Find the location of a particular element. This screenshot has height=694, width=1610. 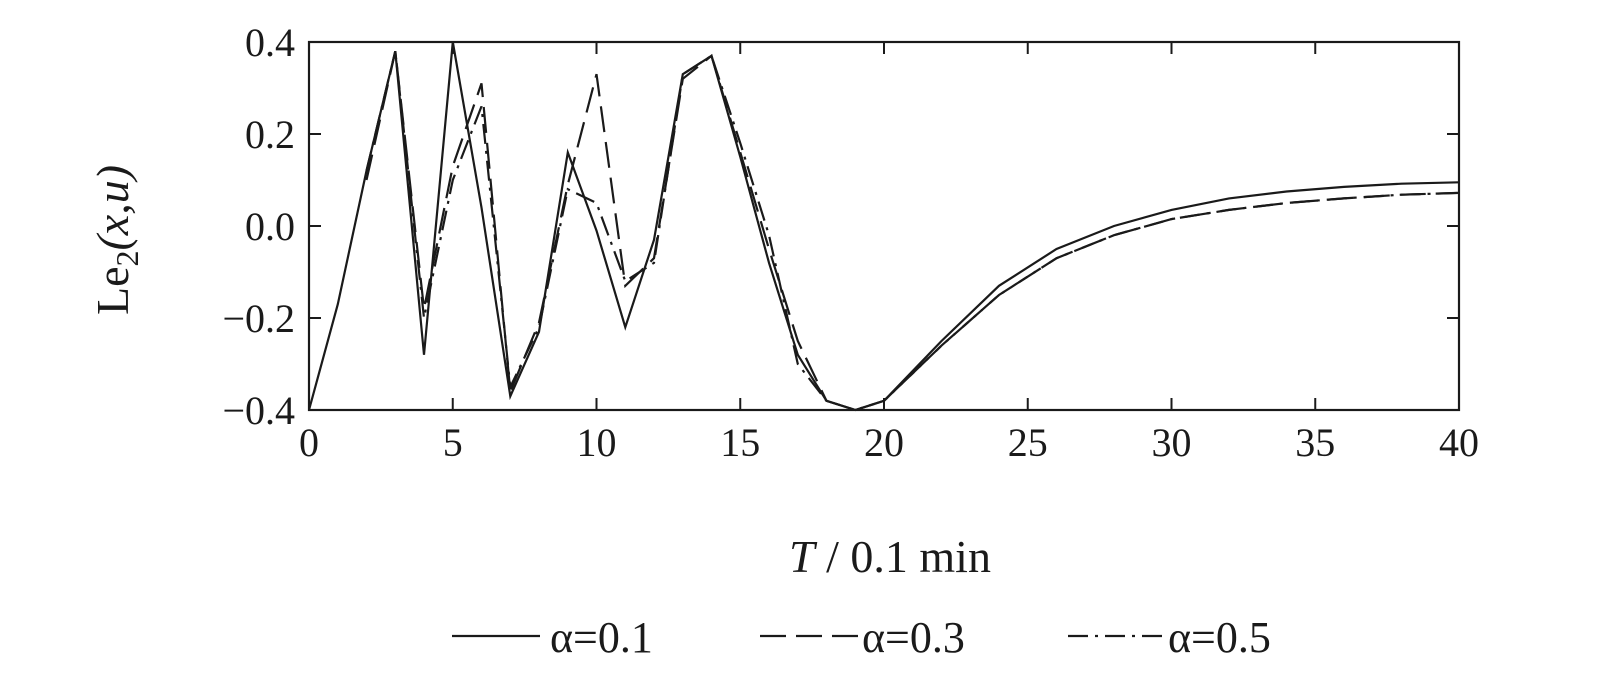

x-tick-label: 0 is located at coordinates (309, 442).